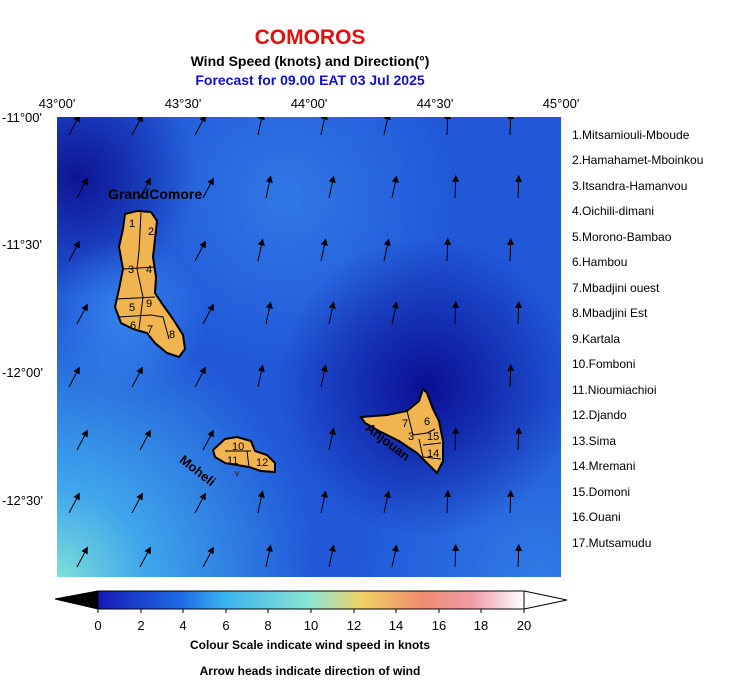  I want to click on lon-label: 44°30', so click(435, 103).